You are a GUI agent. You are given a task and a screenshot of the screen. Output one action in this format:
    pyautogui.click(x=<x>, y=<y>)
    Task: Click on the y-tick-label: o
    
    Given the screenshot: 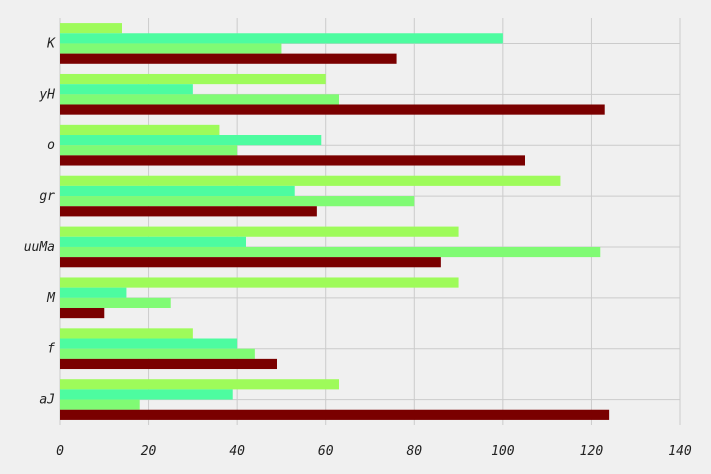 What is the action you would take?
    pyautogui.click(x=51, y=145)
    